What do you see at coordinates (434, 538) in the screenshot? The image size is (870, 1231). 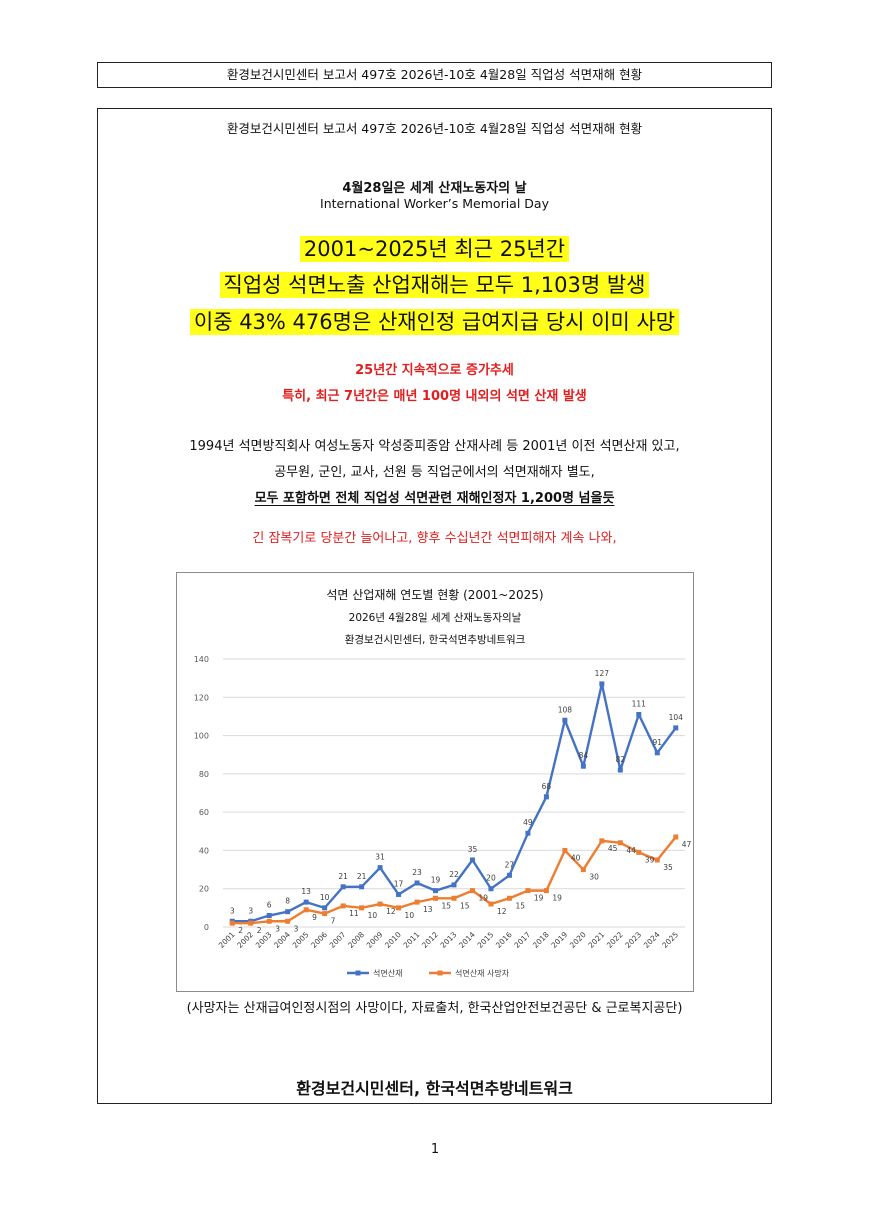 I see `latency-note: 긴 잠복기로 당분간 늘어나고, 향후 수십년간 석면피해자 계속 나와,` at bounding box center [434, 538].